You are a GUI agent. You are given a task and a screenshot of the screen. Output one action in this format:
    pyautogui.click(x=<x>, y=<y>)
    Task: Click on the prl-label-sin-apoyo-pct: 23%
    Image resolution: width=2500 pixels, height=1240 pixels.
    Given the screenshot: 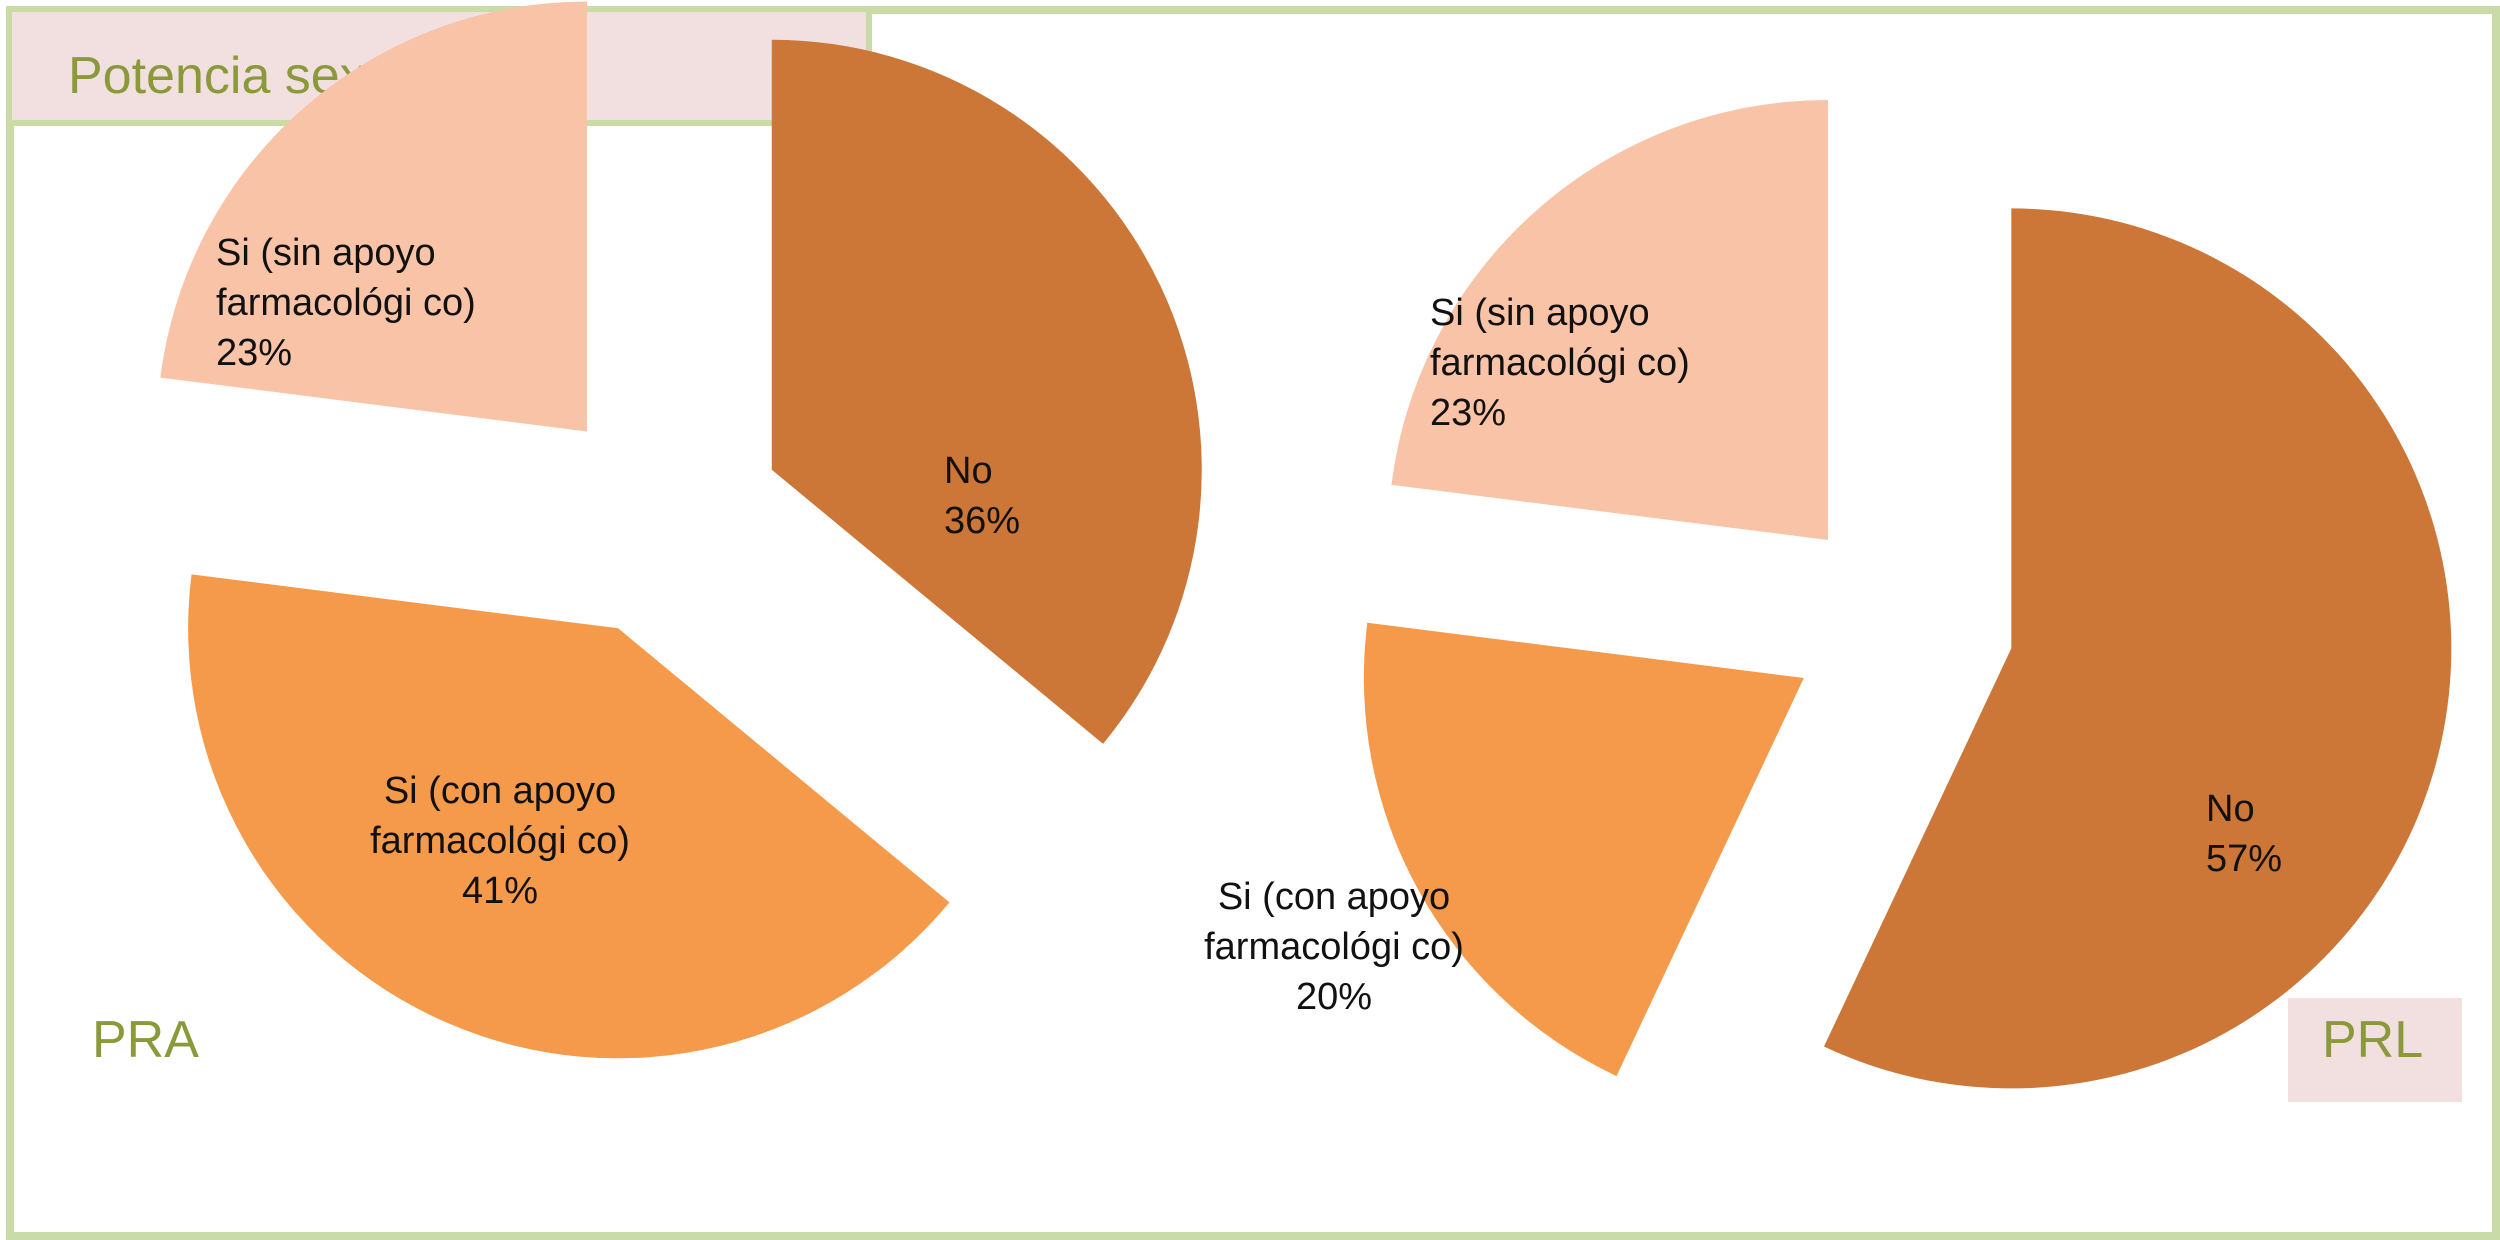 What is the action you would take?
    pyautogui.click(x=1468, y=413)
    